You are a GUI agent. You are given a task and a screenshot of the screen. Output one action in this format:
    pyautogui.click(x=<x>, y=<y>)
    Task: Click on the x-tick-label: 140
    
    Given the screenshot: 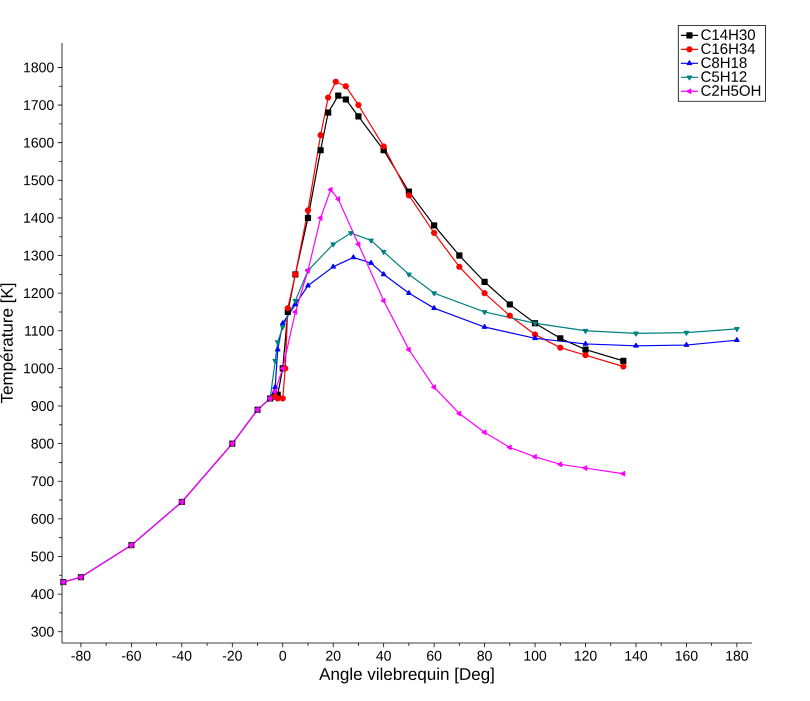 What is the action you would take?
    pyautogui.click(x=636, y=655)
    